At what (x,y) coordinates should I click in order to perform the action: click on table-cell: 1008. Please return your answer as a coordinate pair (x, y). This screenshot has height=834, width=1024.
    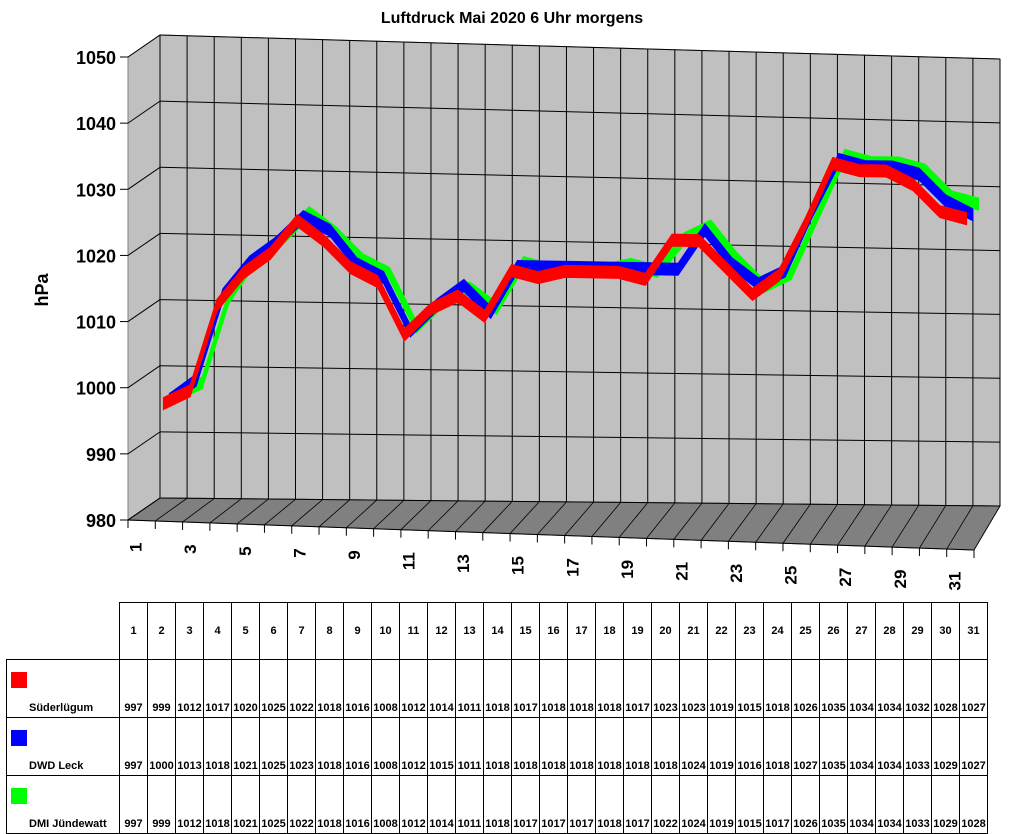
    Looking at the image, I should click on (385, 746).